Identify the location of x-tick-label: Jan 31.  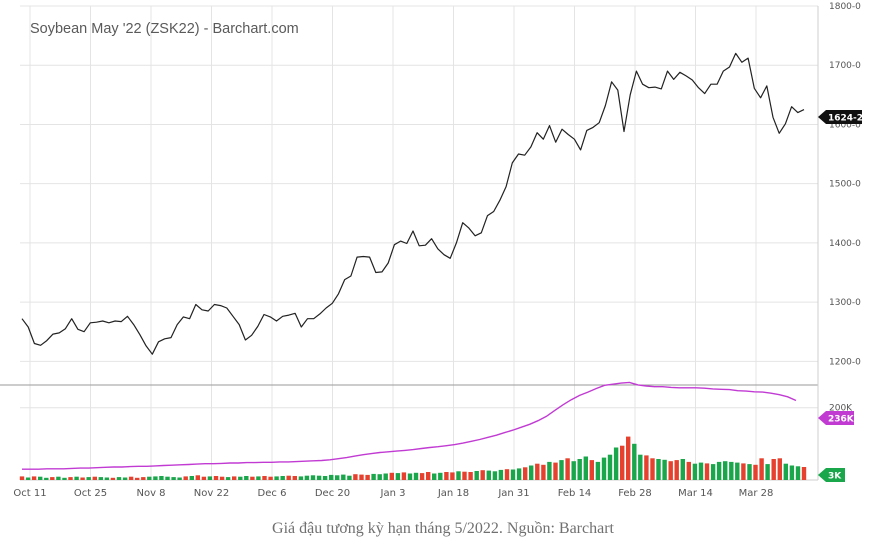
(513, 493).